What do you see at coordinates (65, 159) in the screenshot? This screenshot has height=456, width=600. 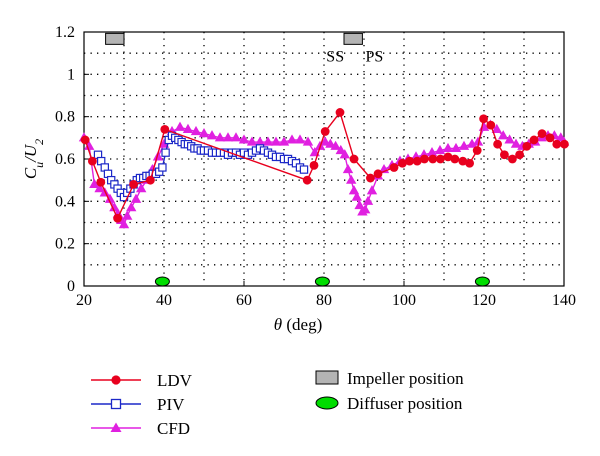 I see `y-tick-label: 0.6` at bounding box center [65, 159].